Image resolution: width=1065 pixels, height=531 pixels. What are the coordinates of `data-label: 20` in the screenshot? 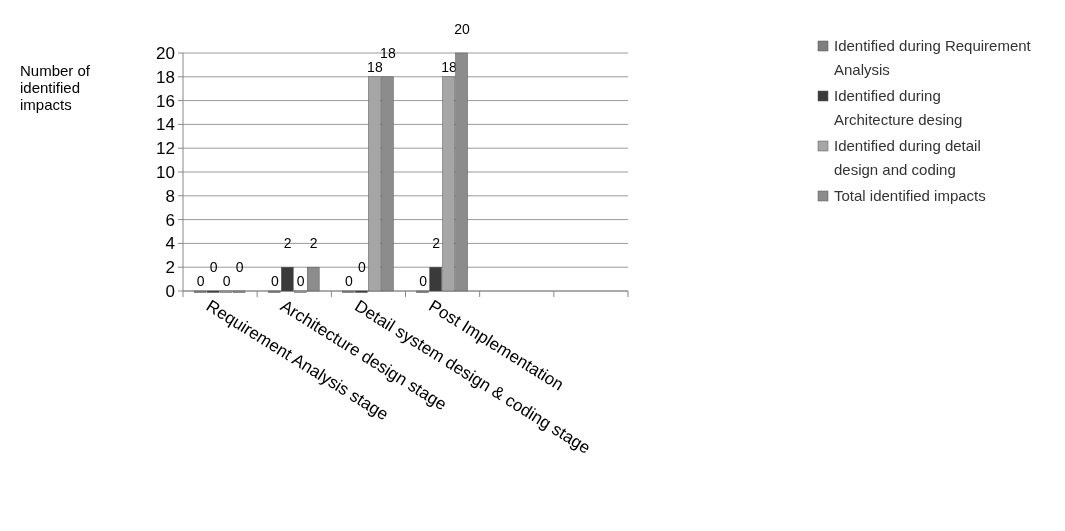 It's located at (462, 29).